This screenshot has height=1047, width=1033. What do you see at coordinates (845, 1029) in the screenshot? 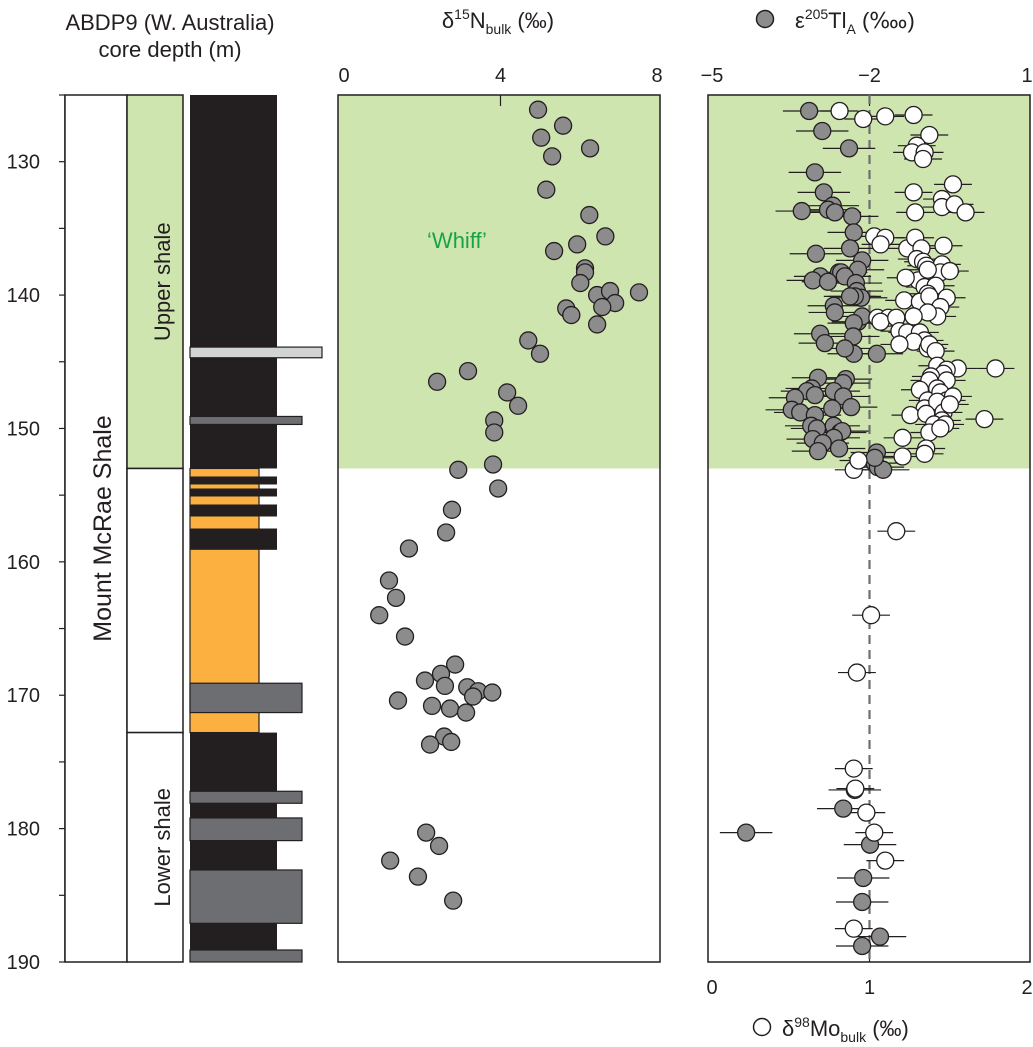
I see `molybdenum-axis-title: δ98Mobulk (‰)` at bounding box center [845, 1029].